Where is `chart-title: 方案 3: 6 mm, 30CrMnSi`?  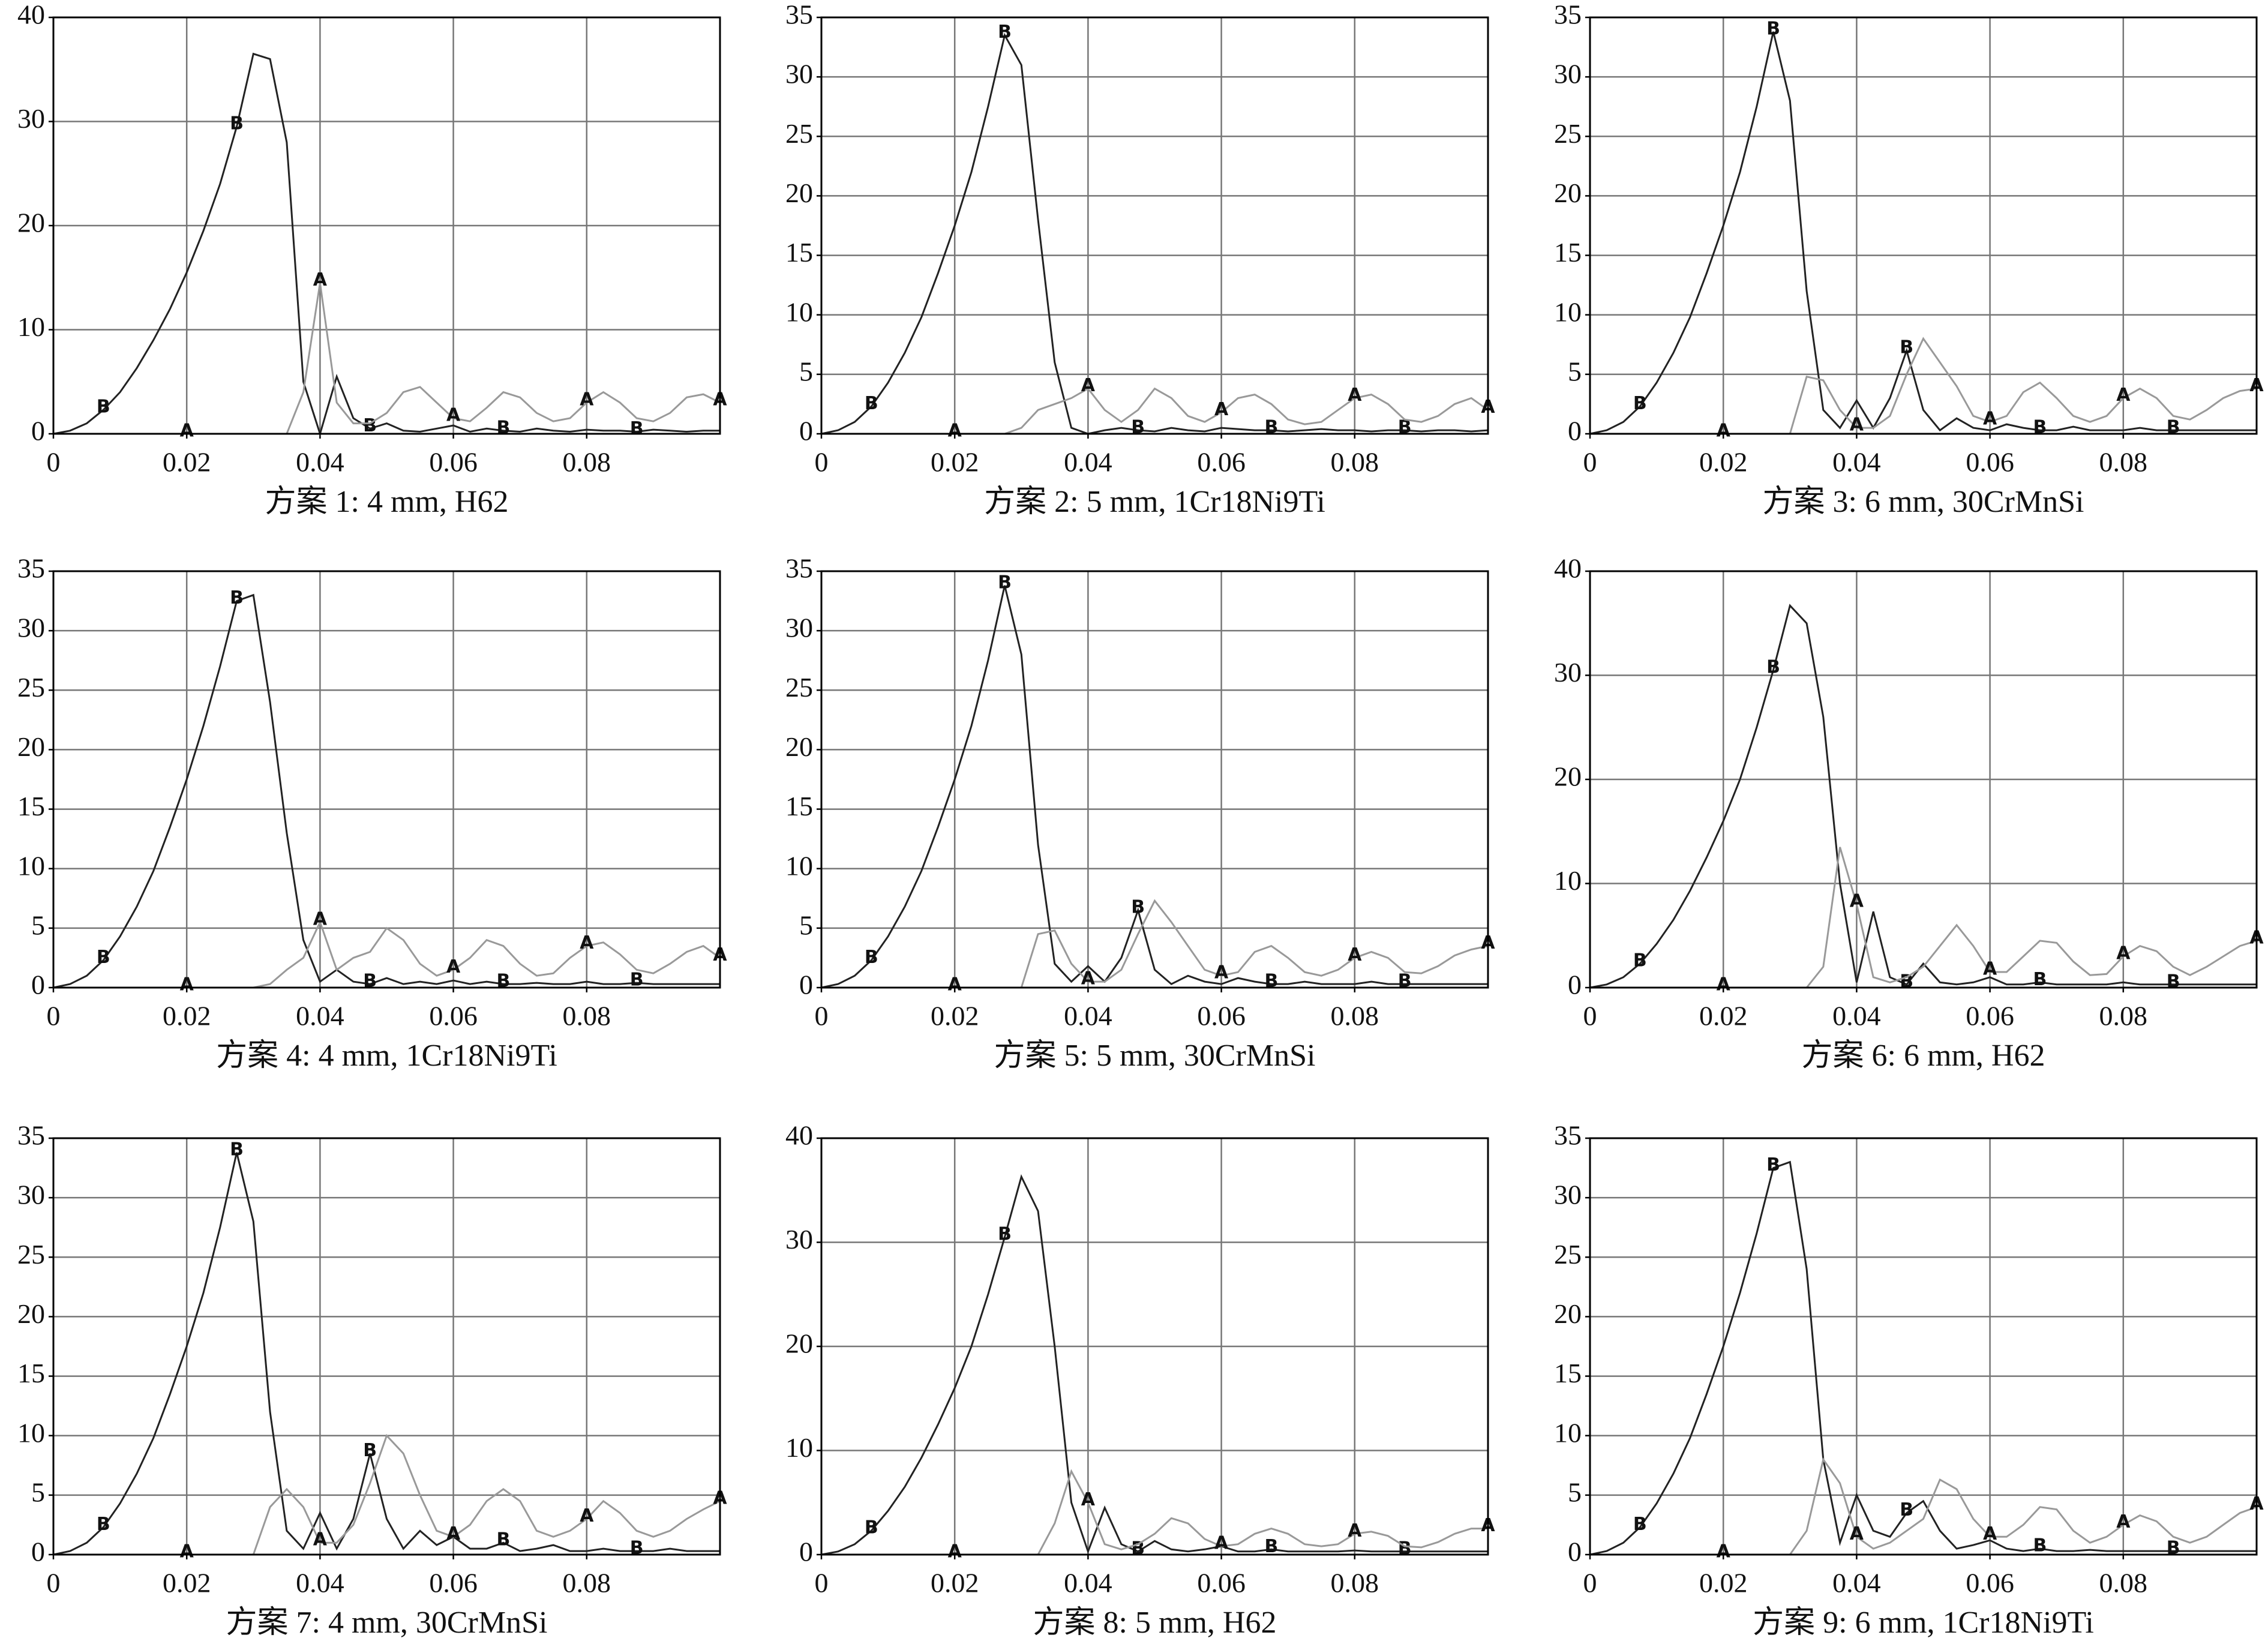
chart-title: 方案 3: 6 mm, 30CrMnSi is located at coordinates (1923, 502).